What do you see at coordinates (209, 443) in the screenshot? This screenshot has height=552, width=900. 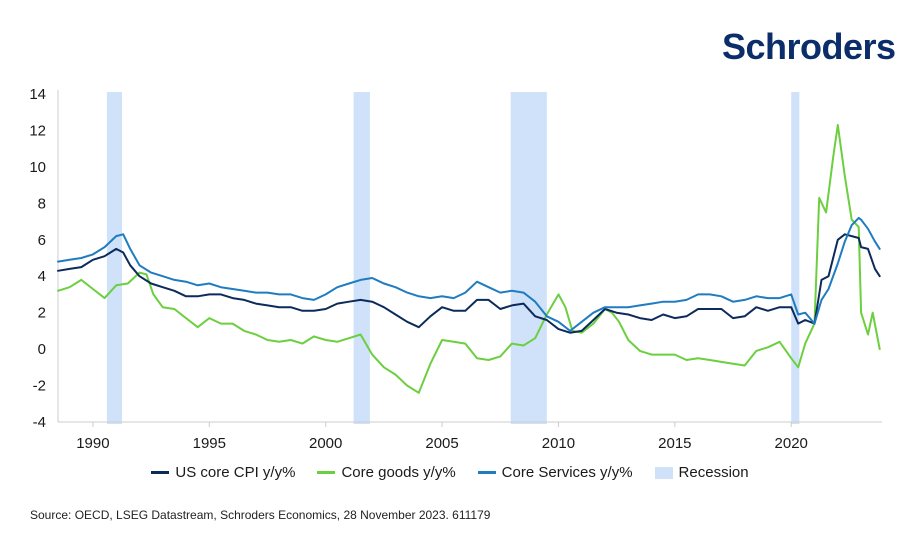 I see `x-tick-label: 1995` at bounding box center [209, 443].